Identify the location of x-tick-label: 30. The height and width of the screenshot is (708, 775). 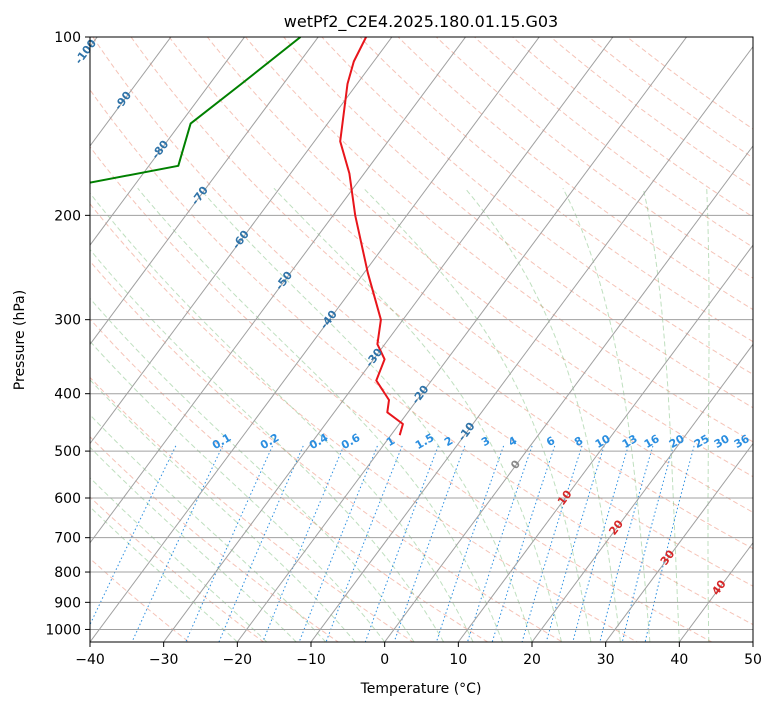
(606, 660).